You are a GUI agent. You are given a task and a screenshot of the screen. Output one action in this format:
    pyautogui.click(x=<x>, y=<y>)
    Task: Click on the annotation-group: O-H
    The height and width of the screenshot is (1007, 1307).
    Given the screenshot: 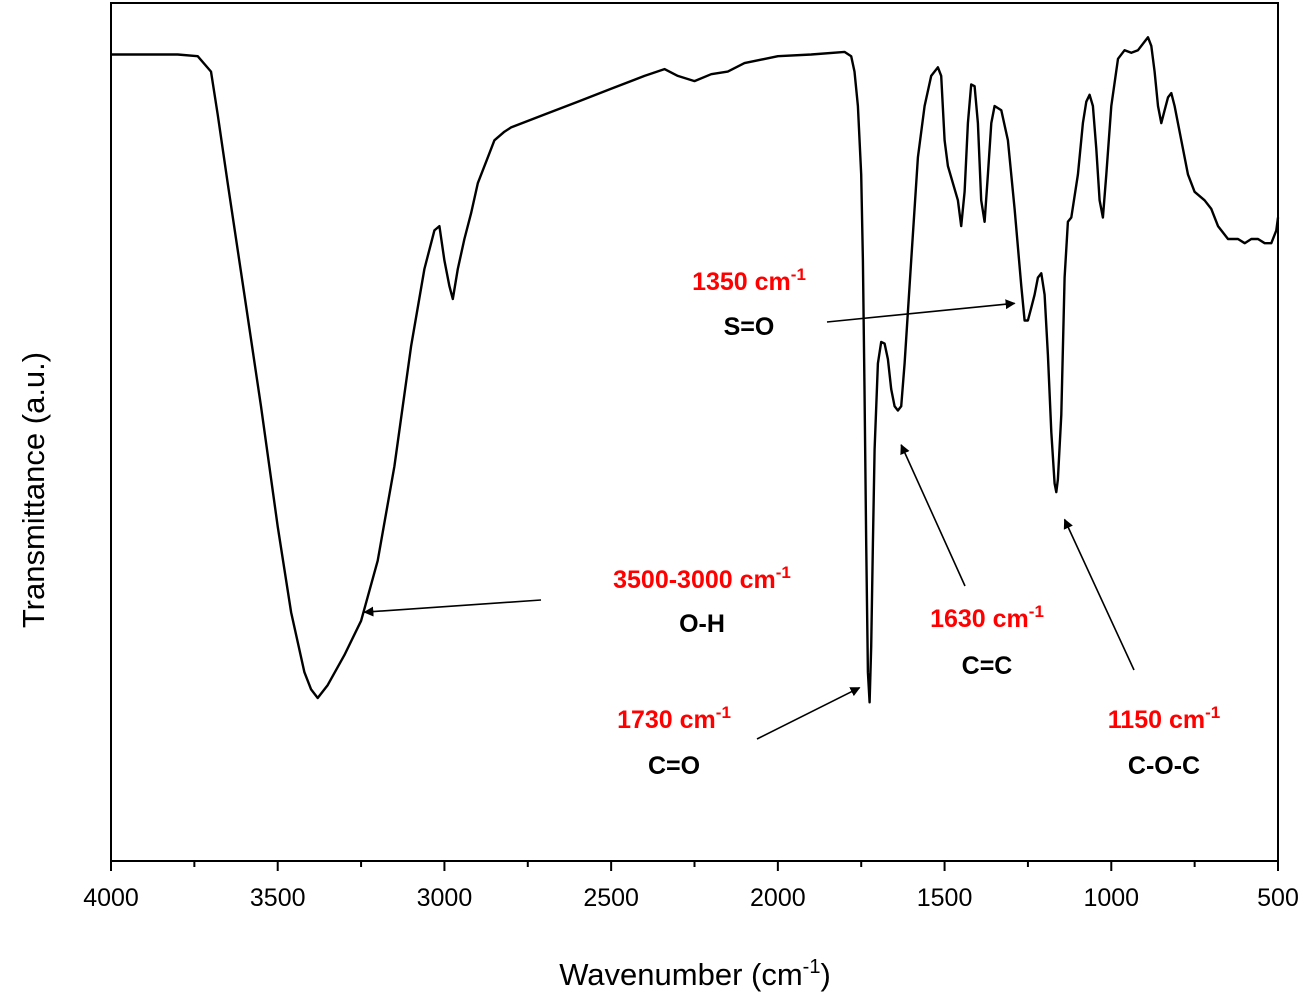 What is the action you would take?
    pyautogui.click(x=702, y=624)
    